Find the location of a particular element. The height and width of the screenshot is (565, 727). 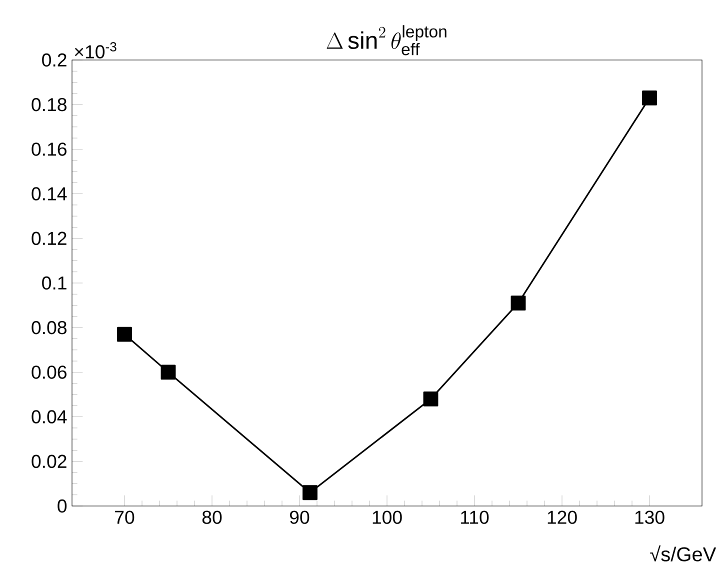

x-tick-label: 70 is located at coordinates (124, 517).